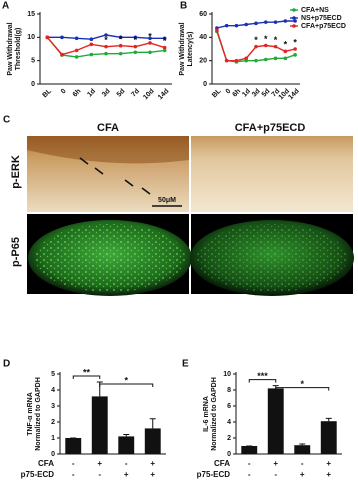 The image size is (358, 500). I want to click on cells, so click(272, 258).